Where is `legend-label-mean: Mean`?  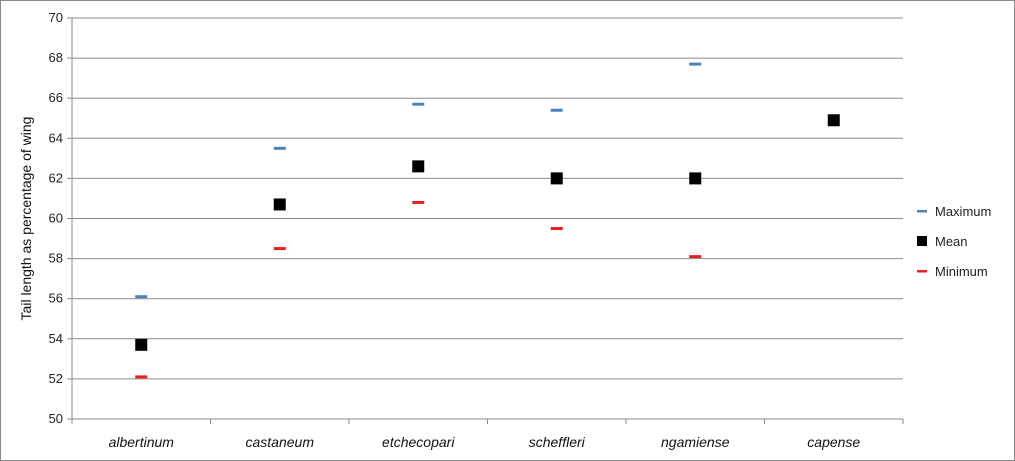 legend-label-mean: Mean is located at coordinates (951, 241).